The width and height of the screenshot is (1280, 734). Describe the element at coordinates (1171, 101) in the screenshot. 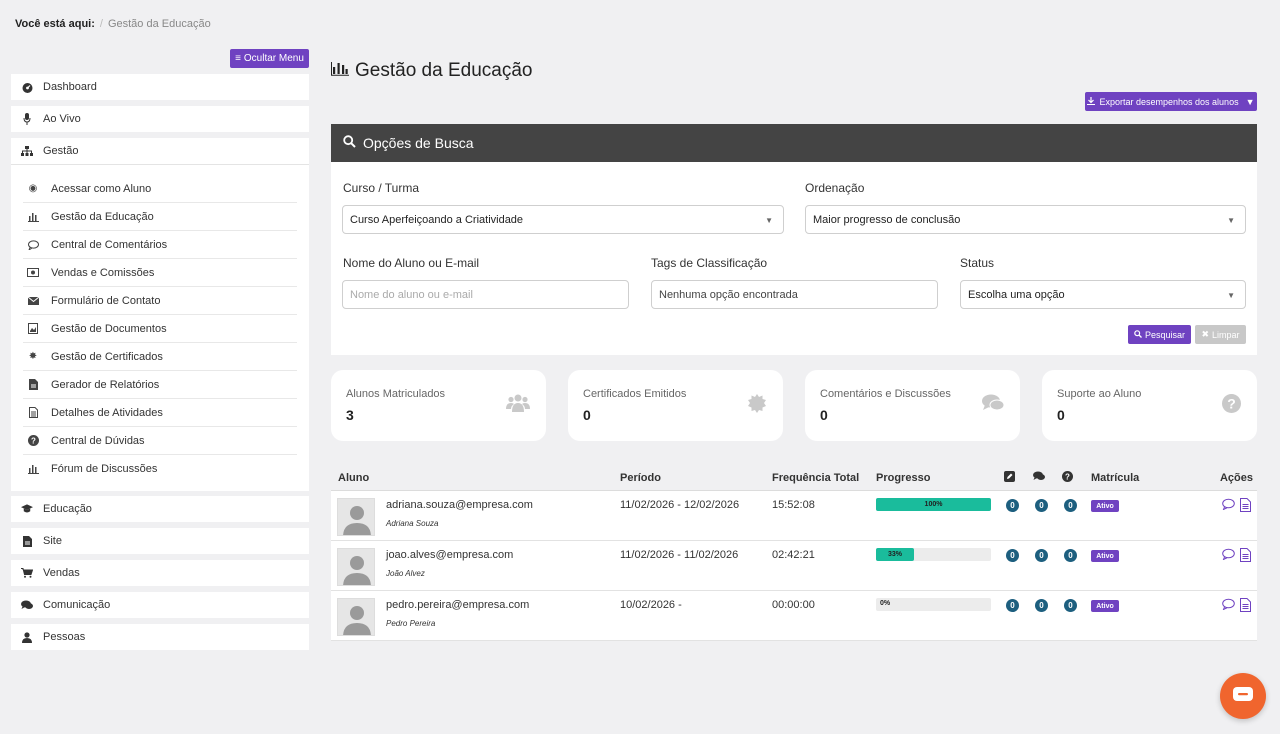

I see `export-performance-button: Exportar desempenhos dos alunos ▼` at that location.